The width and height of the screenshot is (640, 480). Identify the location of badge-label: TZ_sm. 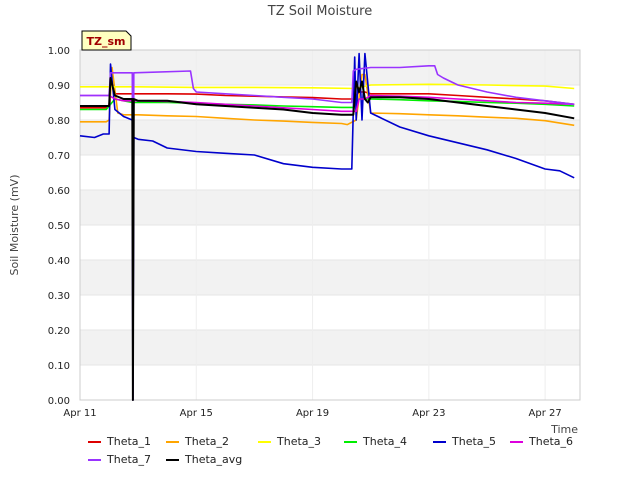
(106, 41).